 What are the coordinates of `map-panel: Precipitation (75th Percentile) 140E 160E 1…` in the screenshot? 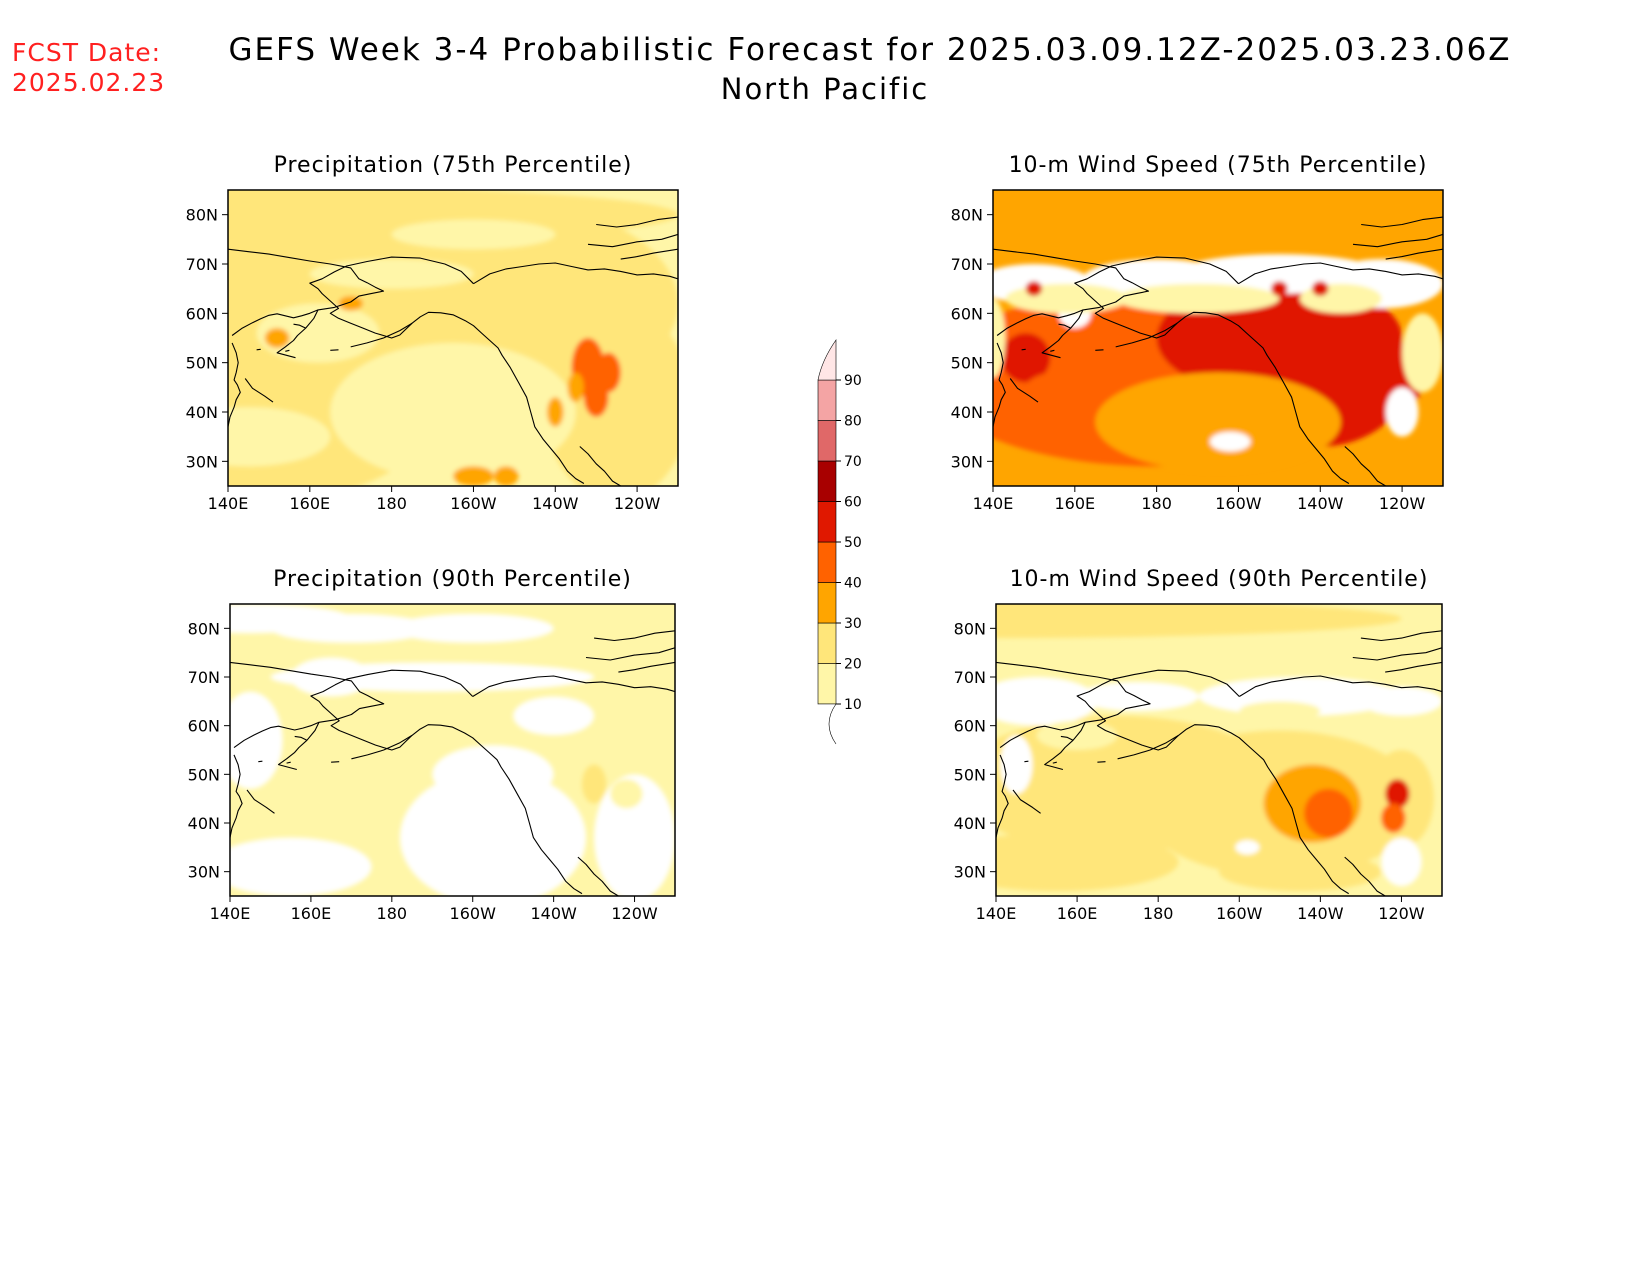 It's located at (432, 333).